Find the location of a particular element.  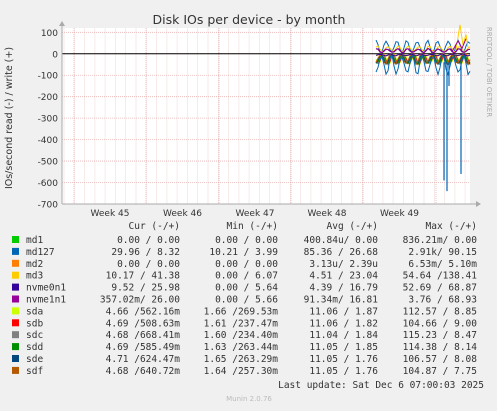

legend-name-sdb: sdb is located at coordinates (34, 323).